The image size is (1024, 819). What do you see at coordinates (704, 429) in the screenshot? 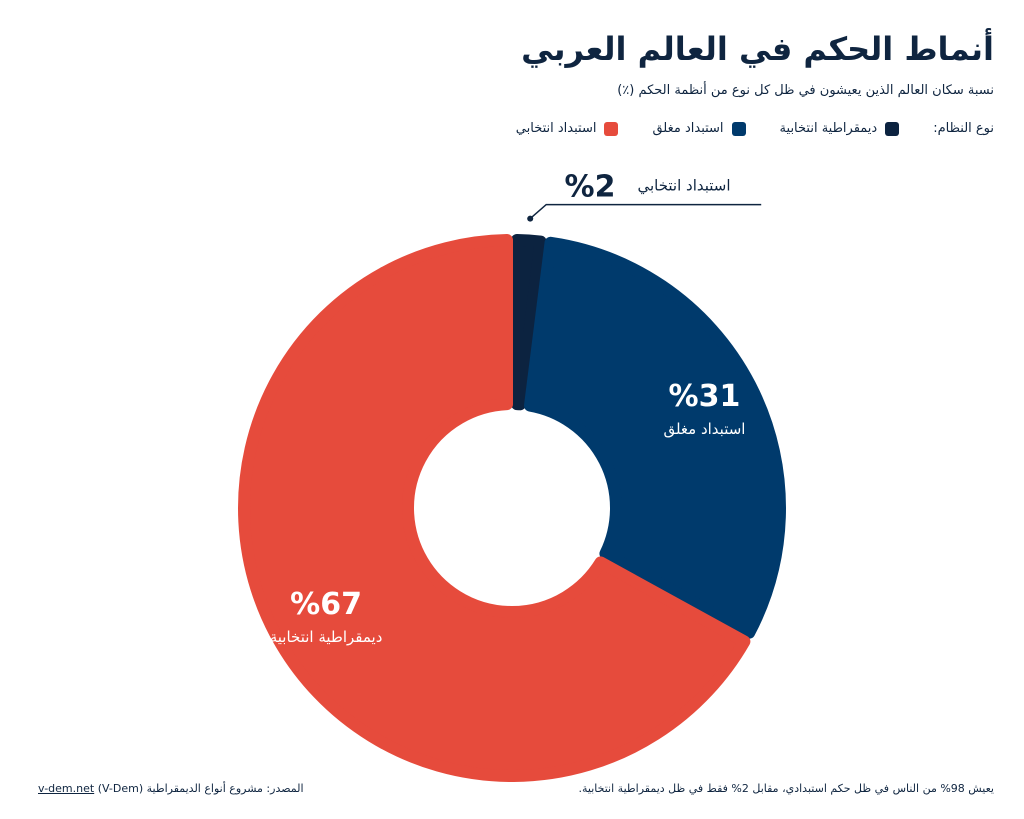
I see `slice-category-label: استبداد مغلق` at bounding box center [704, 429].